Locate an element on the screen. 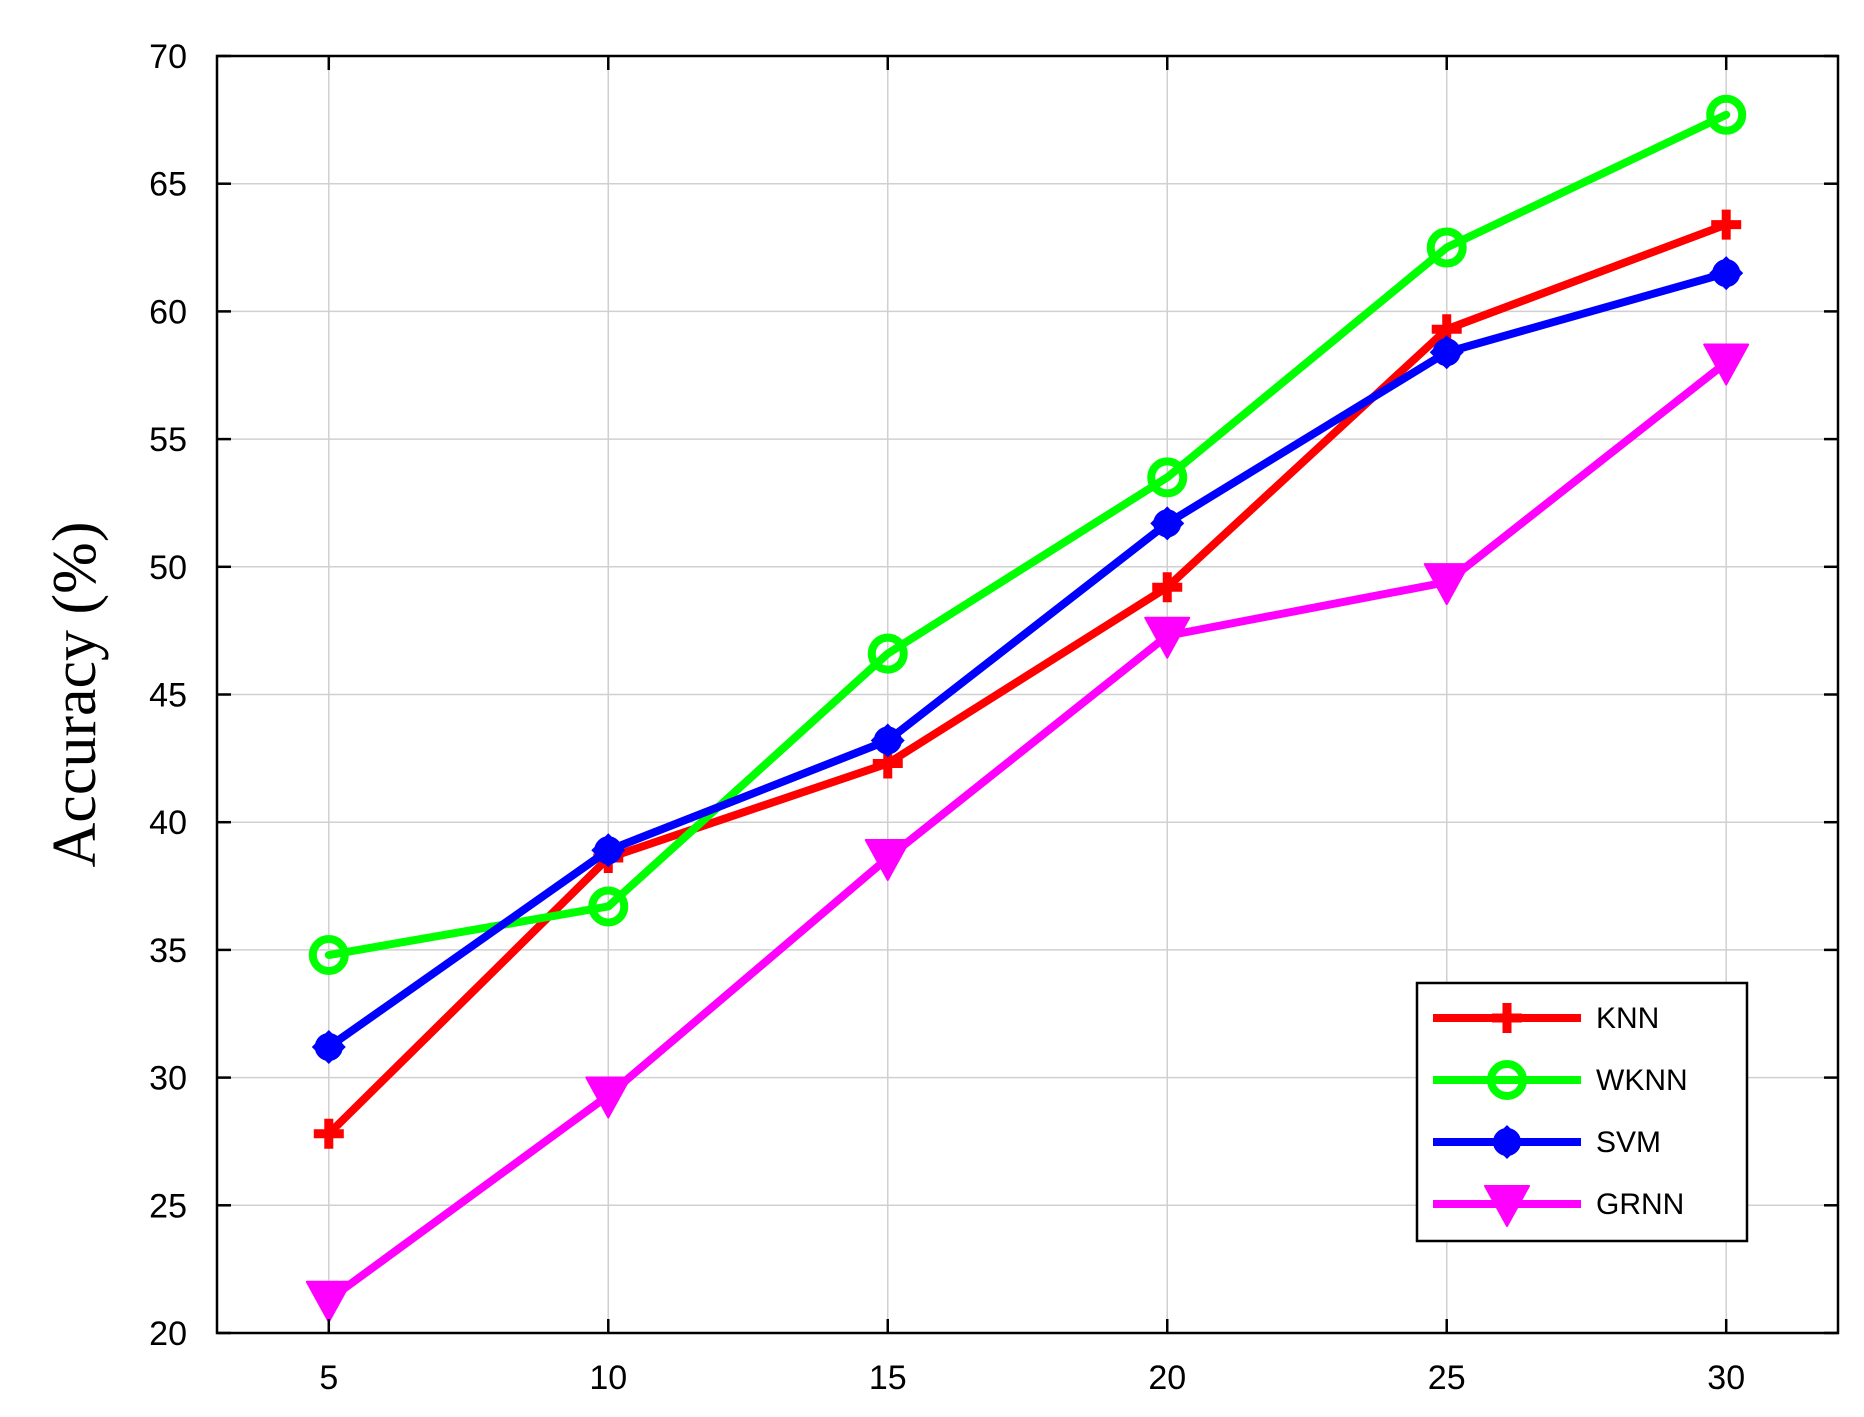  legend-label: KNN is located at coordinates (1627, 1018).